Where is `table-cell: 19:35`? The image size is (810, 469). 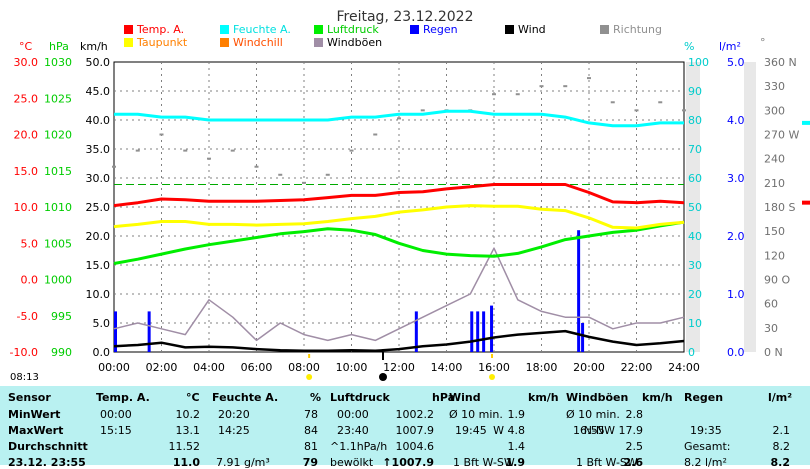 table-cell: 19:35 is located at coordinates (706, 430).